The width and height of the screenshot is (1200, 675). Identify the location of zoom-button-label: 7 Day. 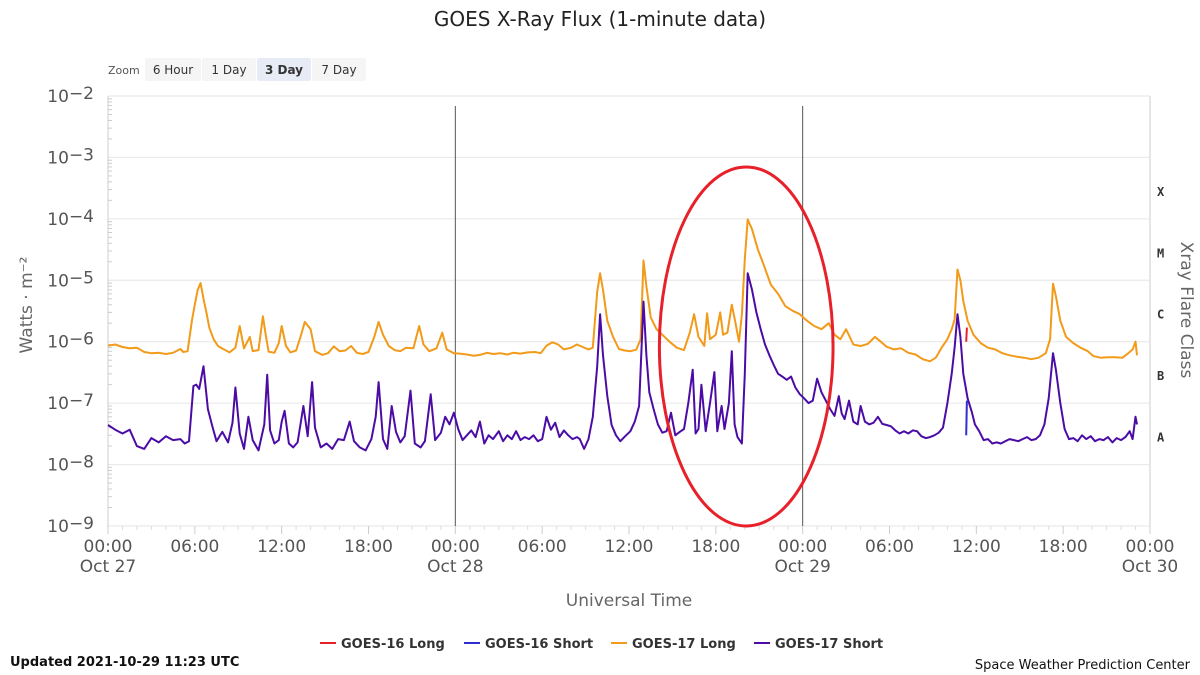
(338, 70).